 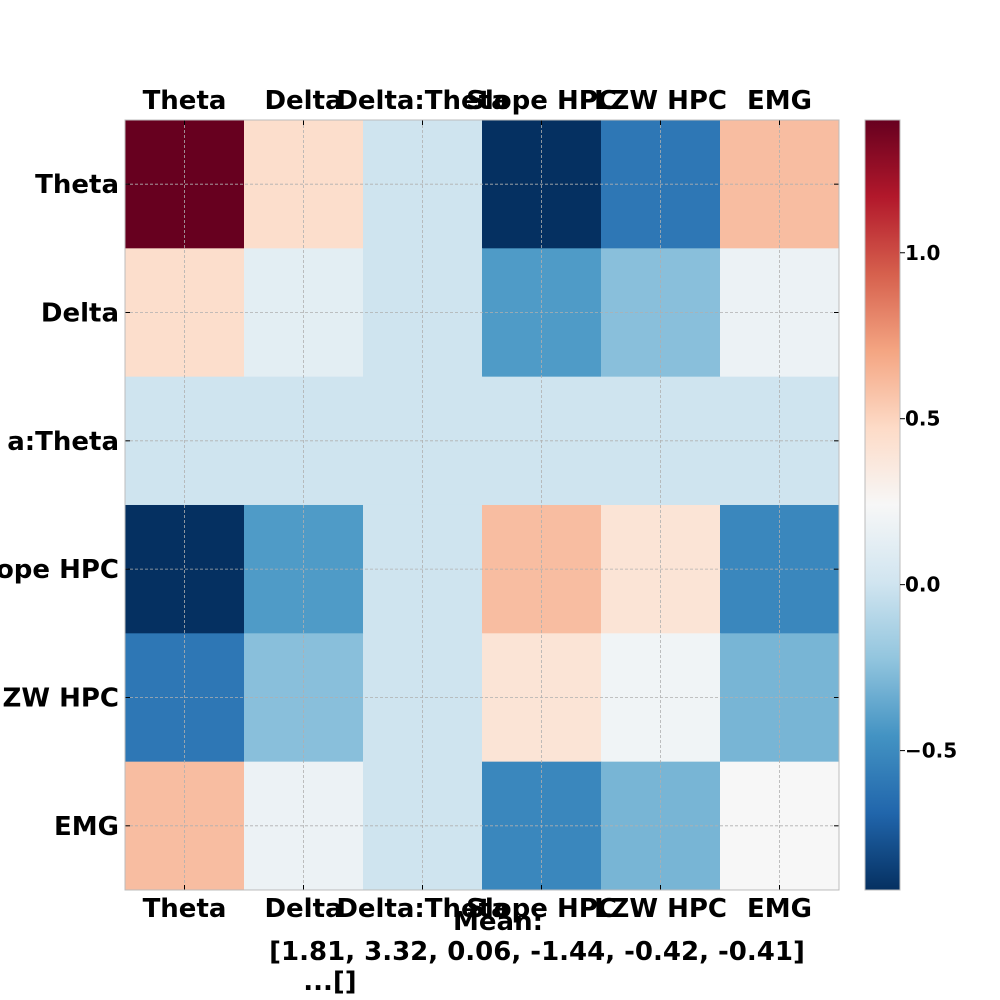 What do you see at coordinates (303, 101) in the screenshot?
I see `x-tick-label-top: Delta` at bounding box center [303, 101].